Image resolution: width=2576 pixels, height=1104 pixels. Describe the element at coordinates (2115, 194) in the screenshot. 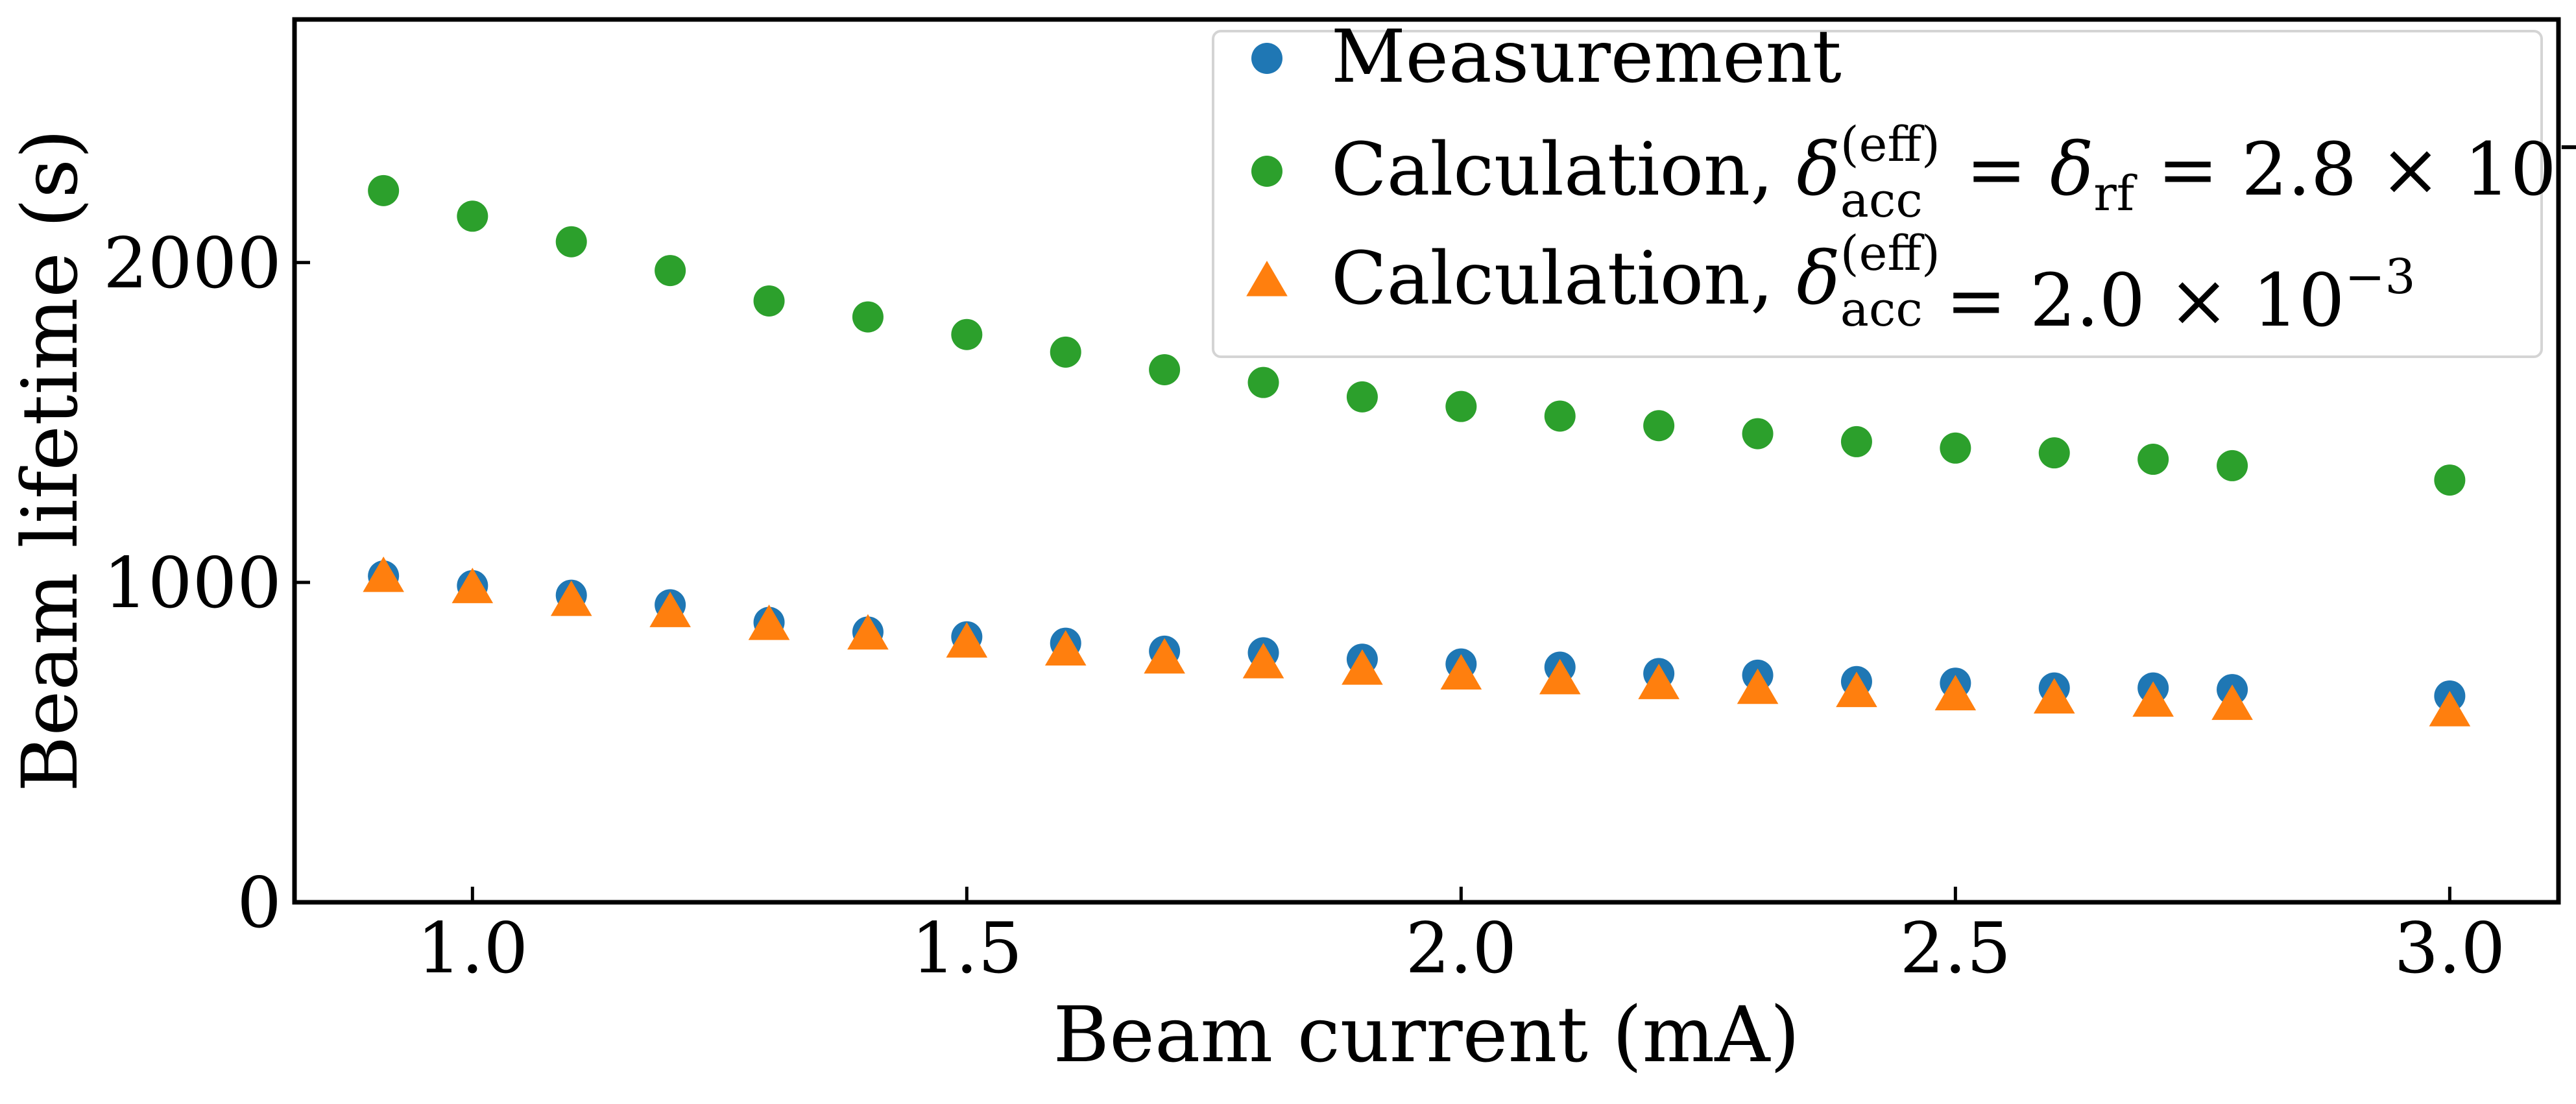

I see `legend-subscript: rf` at that location.